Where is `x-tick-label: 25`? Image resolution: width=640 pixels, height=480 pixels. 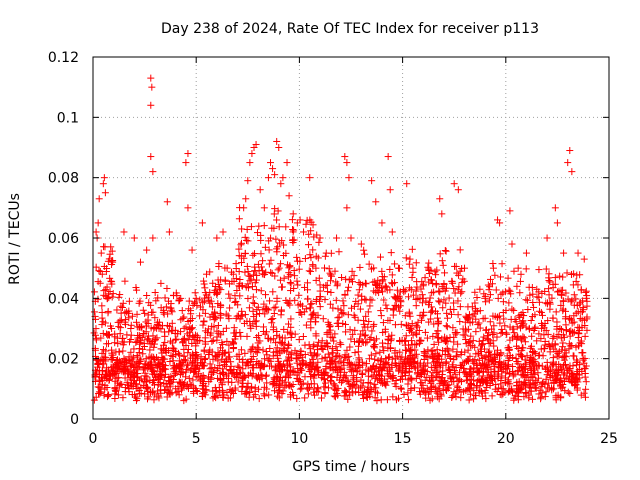 x-tick-label: 25 is located at coordinates (609, 439).